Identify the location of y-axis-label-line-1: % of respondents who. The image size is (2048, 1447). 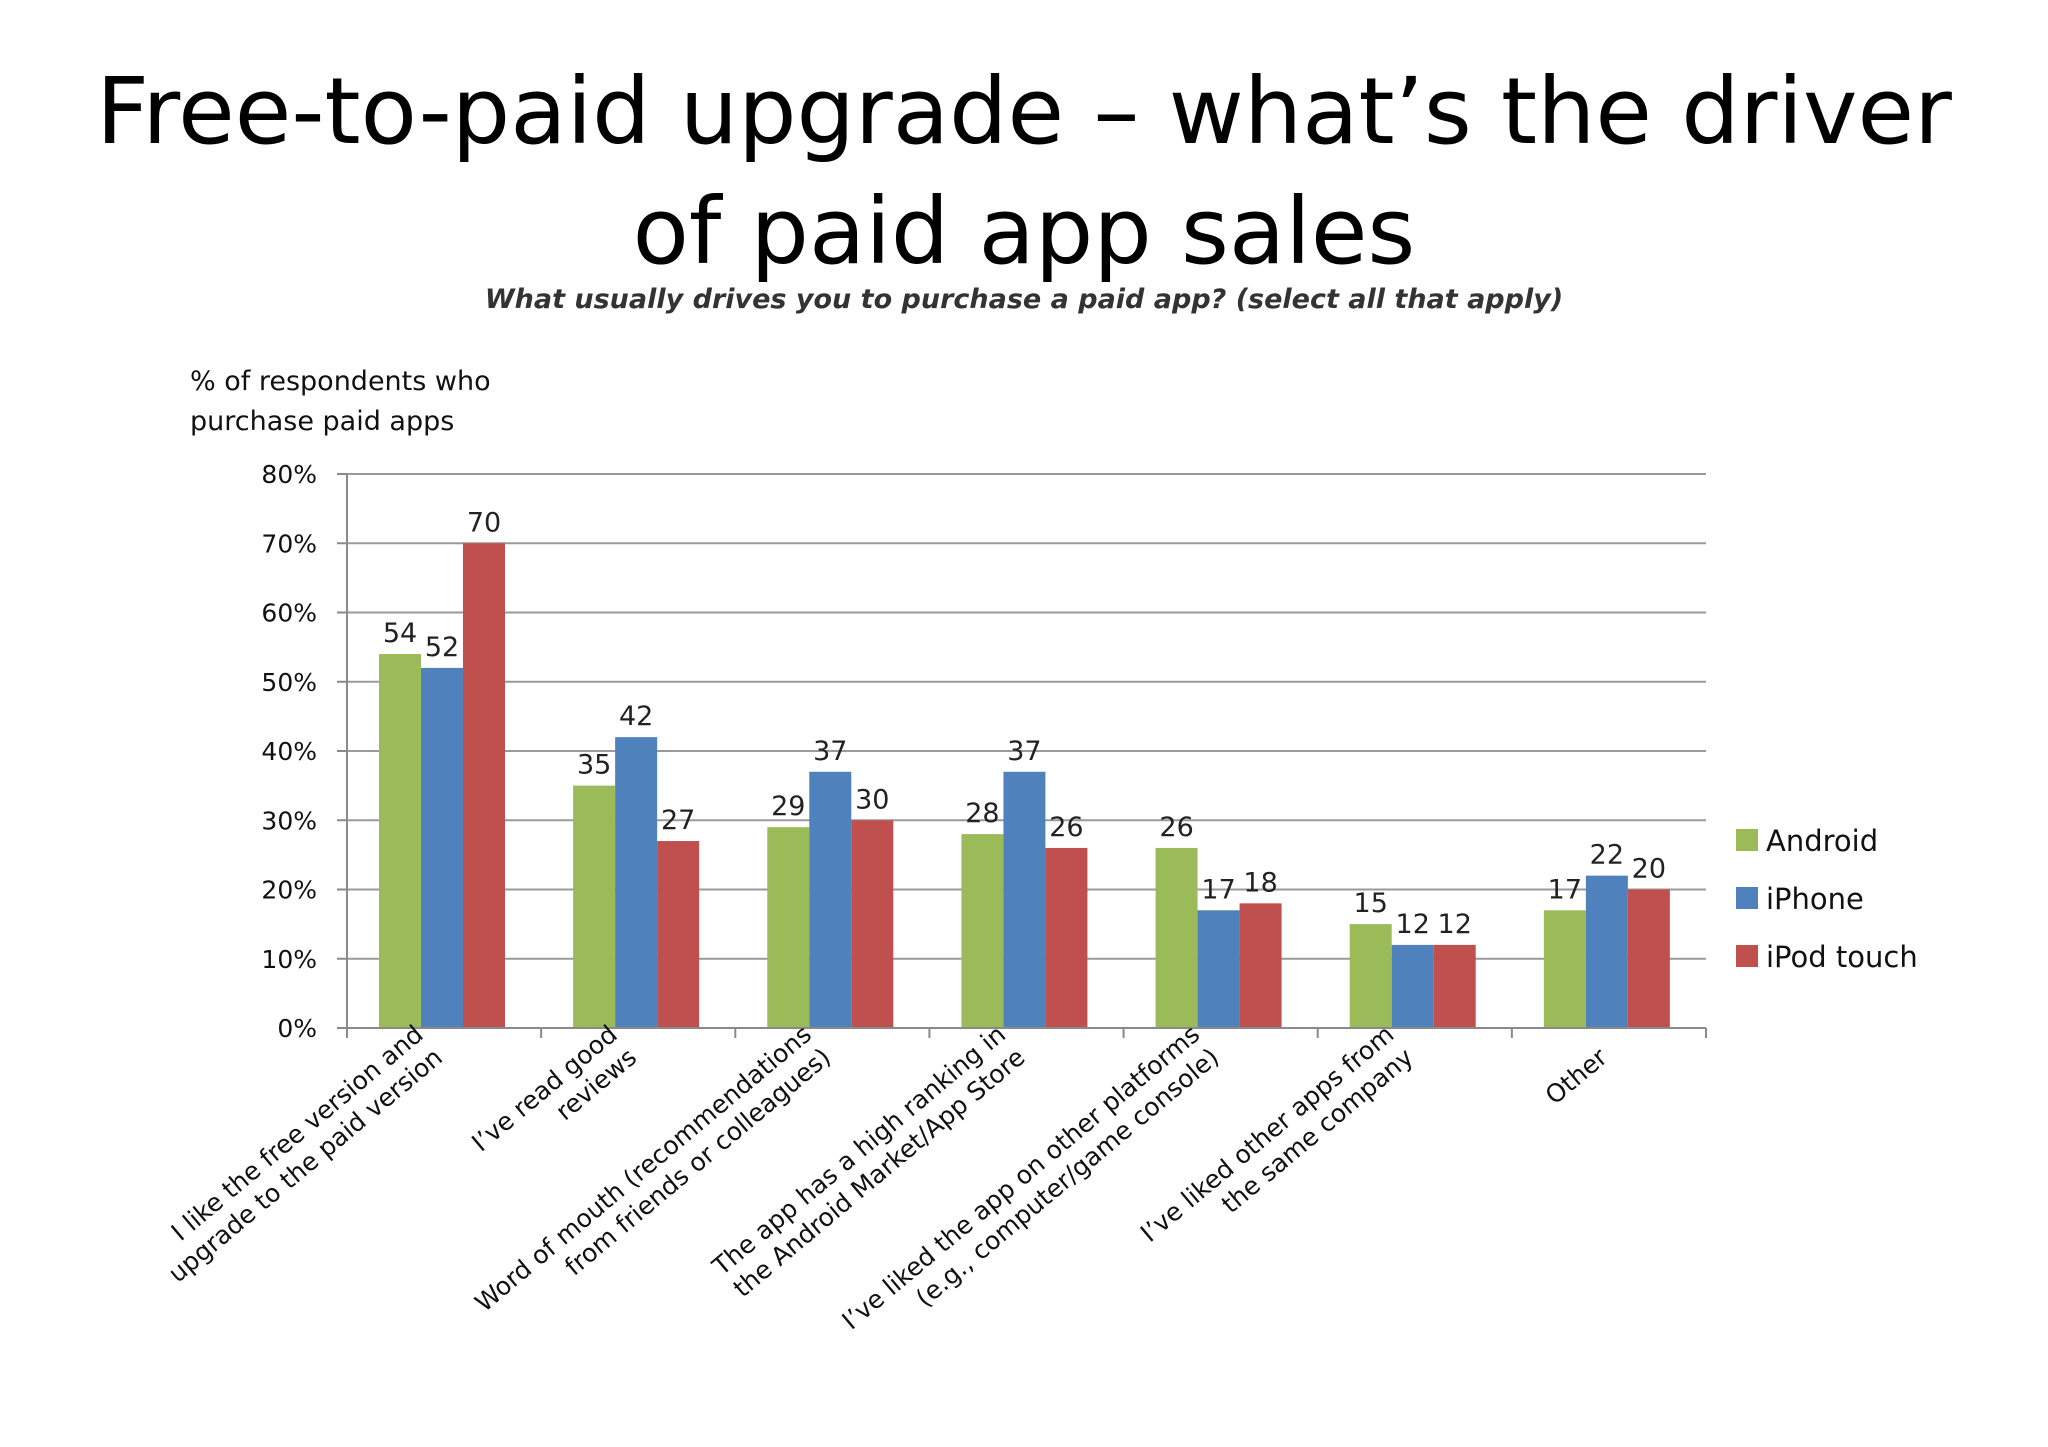
(340, 381).